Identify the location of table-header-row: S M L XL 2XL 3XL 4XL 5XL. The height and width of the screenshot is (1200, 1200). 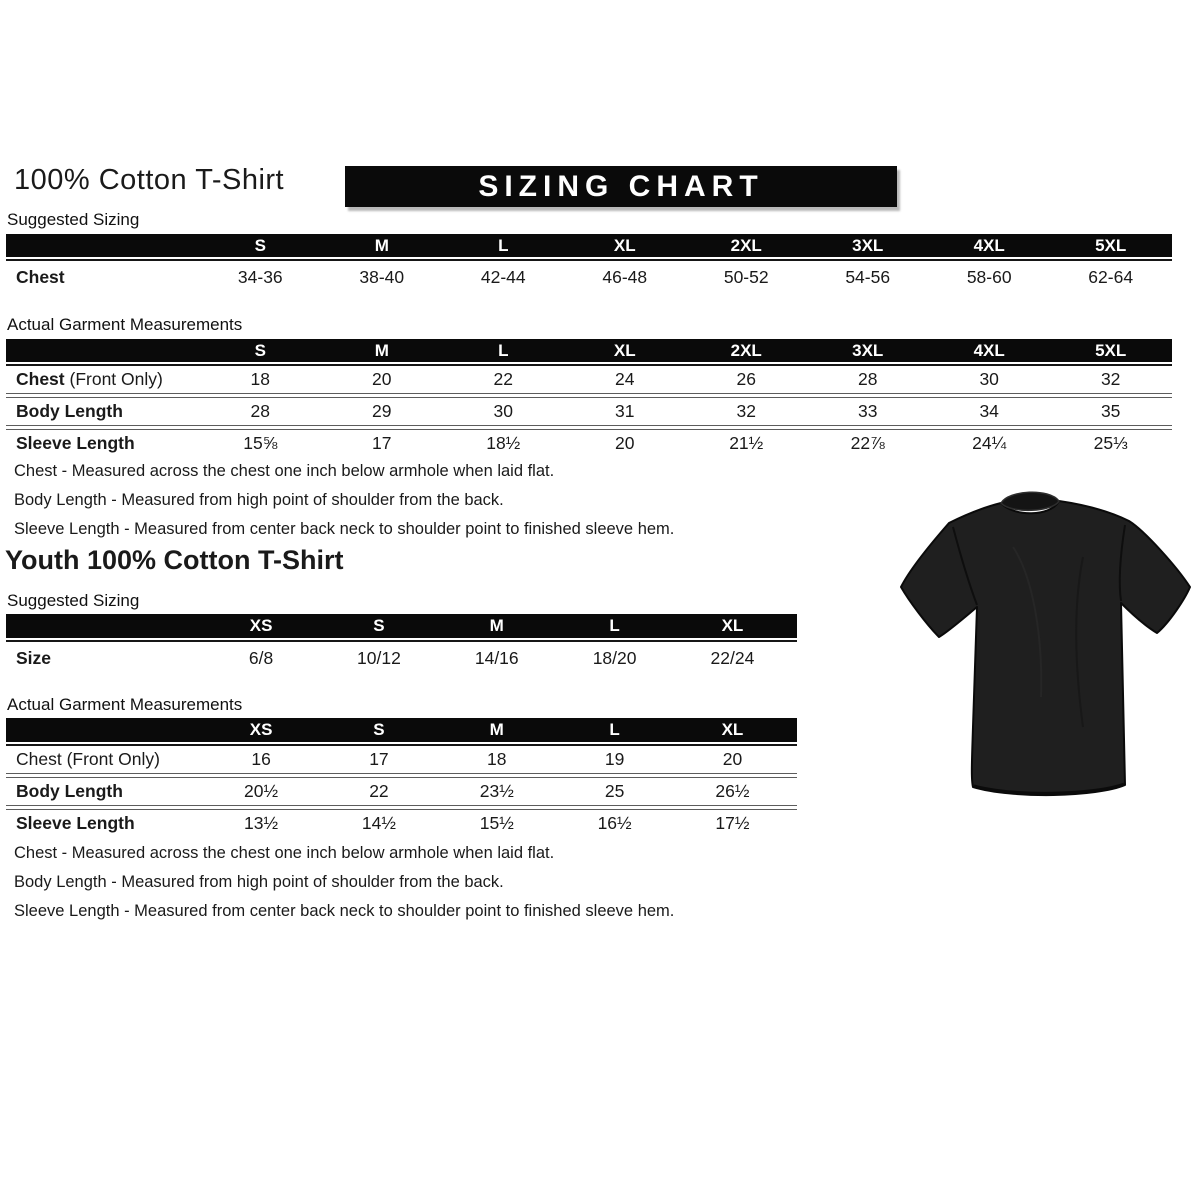
(589, 245).